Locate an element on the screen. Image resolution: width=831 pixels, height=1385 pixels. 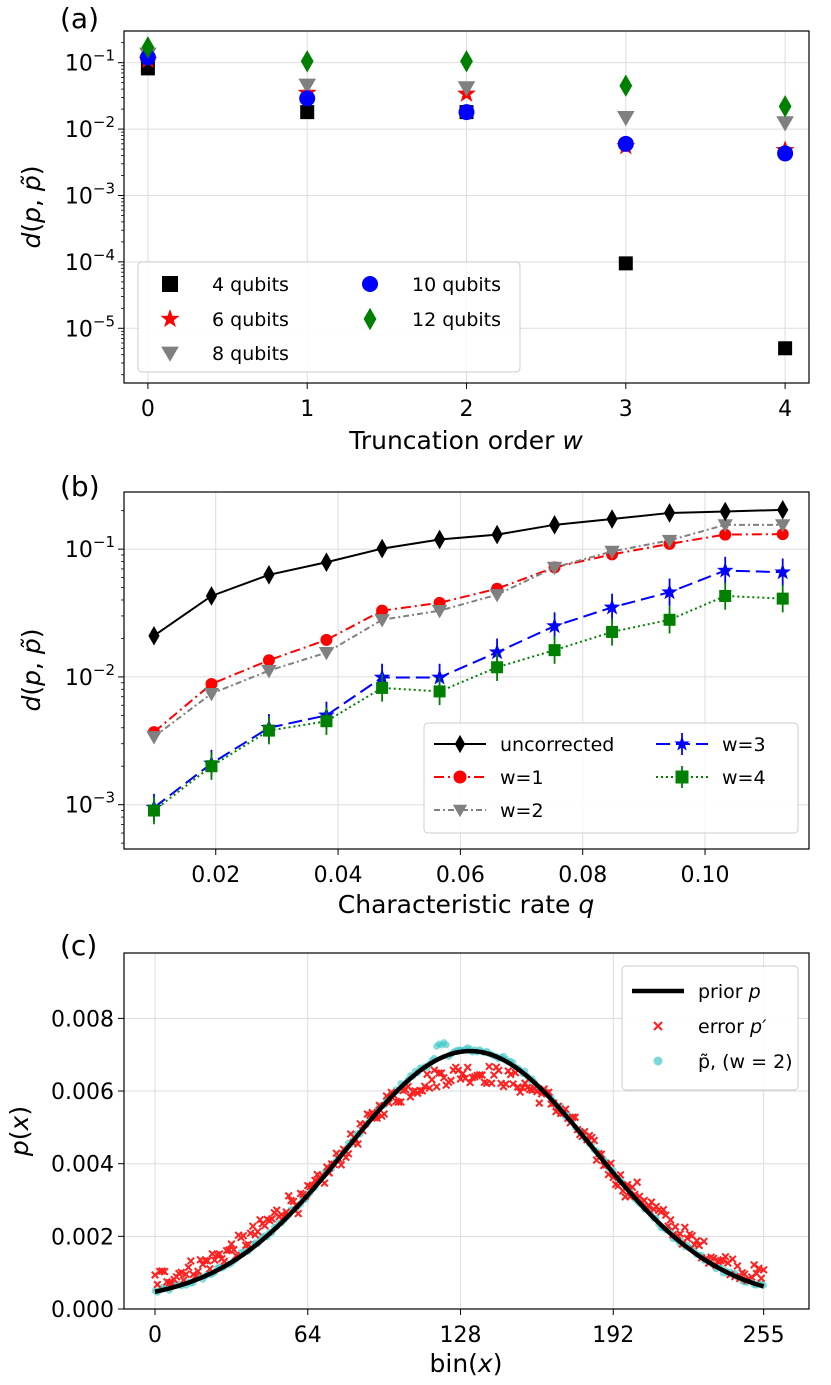
panel-c-marks is located at coordinates (459, 1167).